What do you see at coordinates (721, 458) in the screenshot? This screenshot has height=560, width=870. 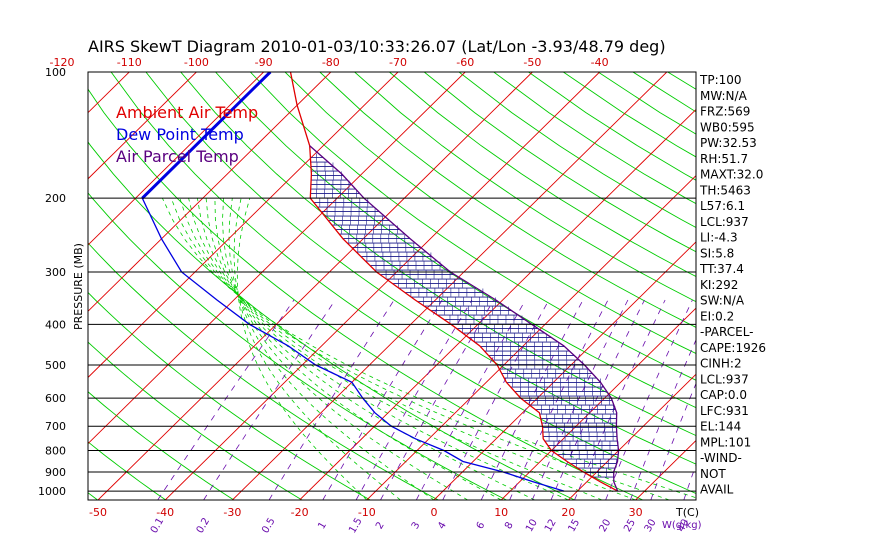 I see `stability-index-item: -WIND-` at bounding box center [721, 458].